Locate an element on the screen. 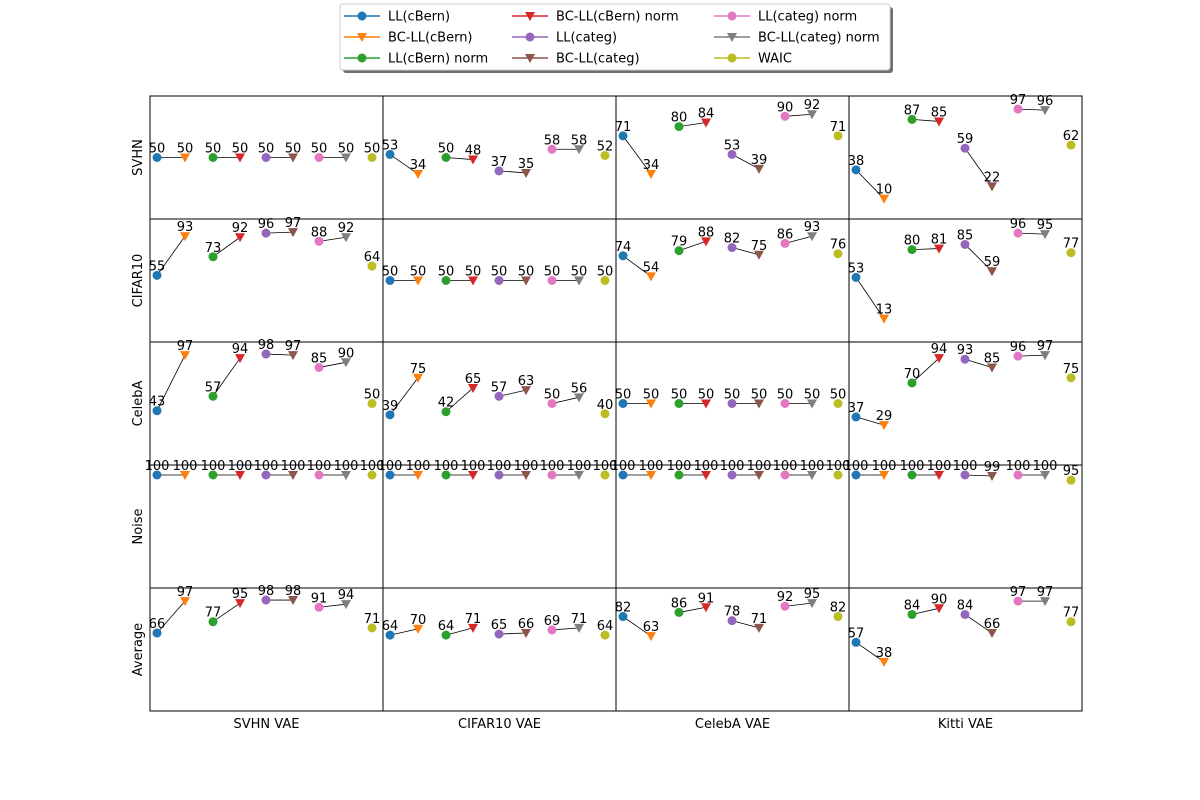 This screenshot has width=1200, height=800. data-label-ll-categ-norm: 97 is located at coordinates (1018, 100).